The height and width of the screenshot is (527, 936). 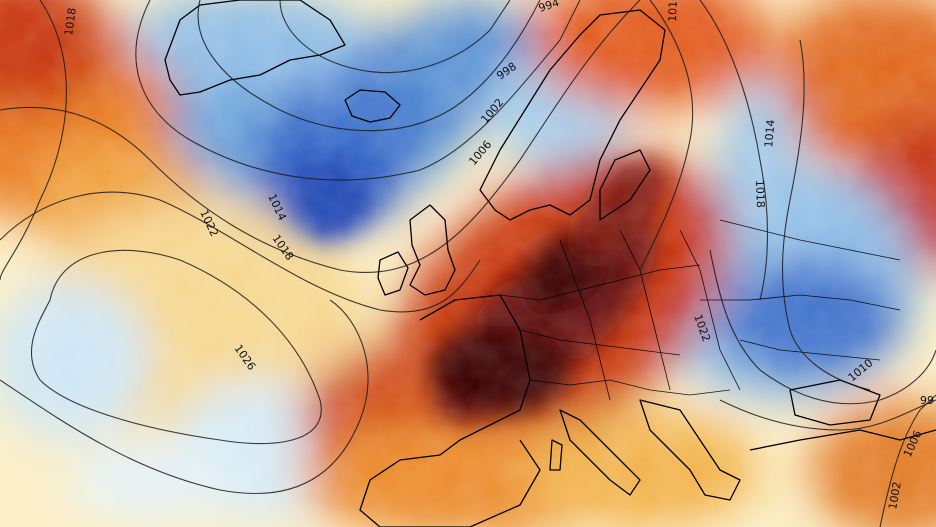 I want to click on isobar-label-1002-se: 1002, so click(x=895, y=496).